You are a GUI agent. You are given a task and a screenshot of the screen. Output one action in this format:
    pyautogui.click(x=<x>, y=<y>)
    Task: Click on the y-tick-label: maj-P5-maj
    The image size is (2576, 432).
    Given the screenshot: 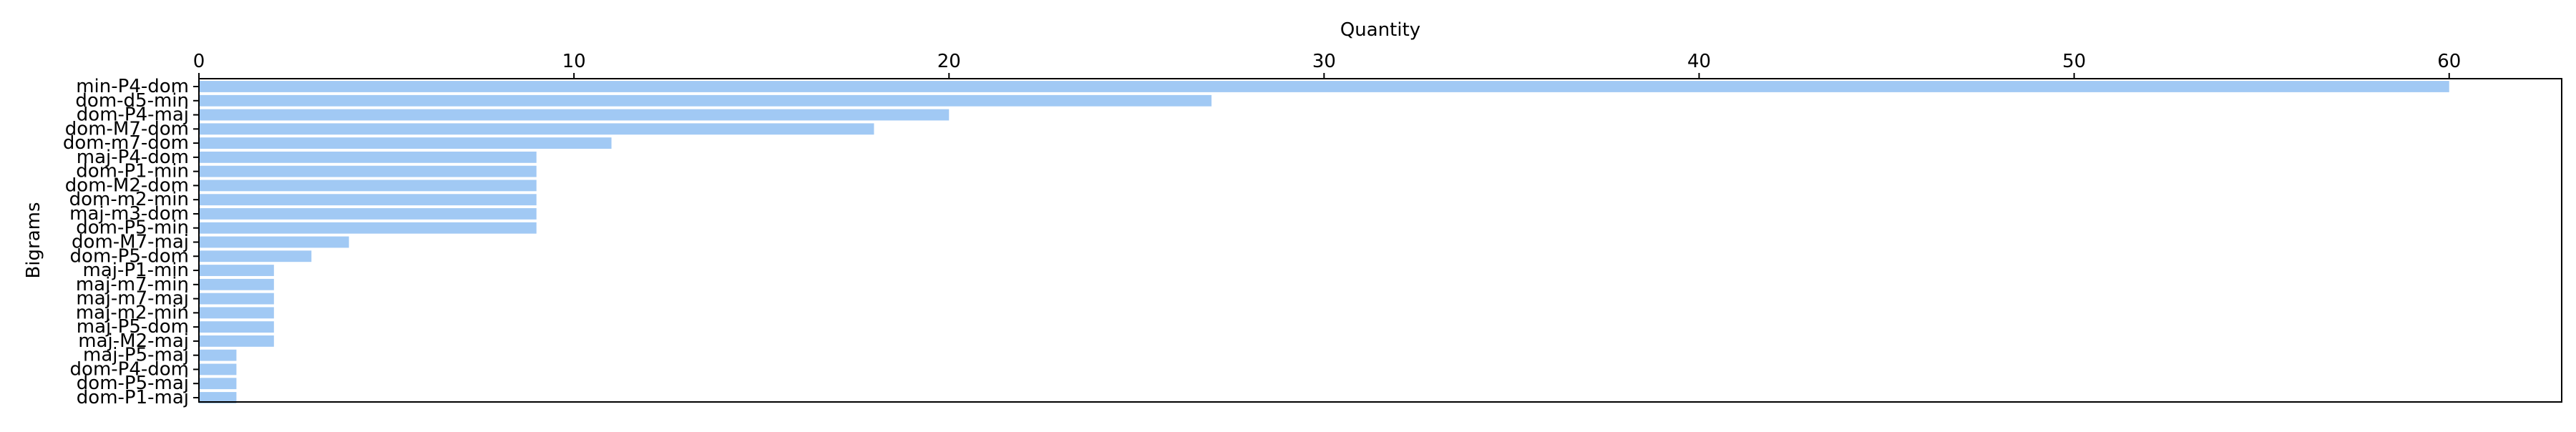 What is the action you would take?
    pyautogui.click(x=136, y=355)
    